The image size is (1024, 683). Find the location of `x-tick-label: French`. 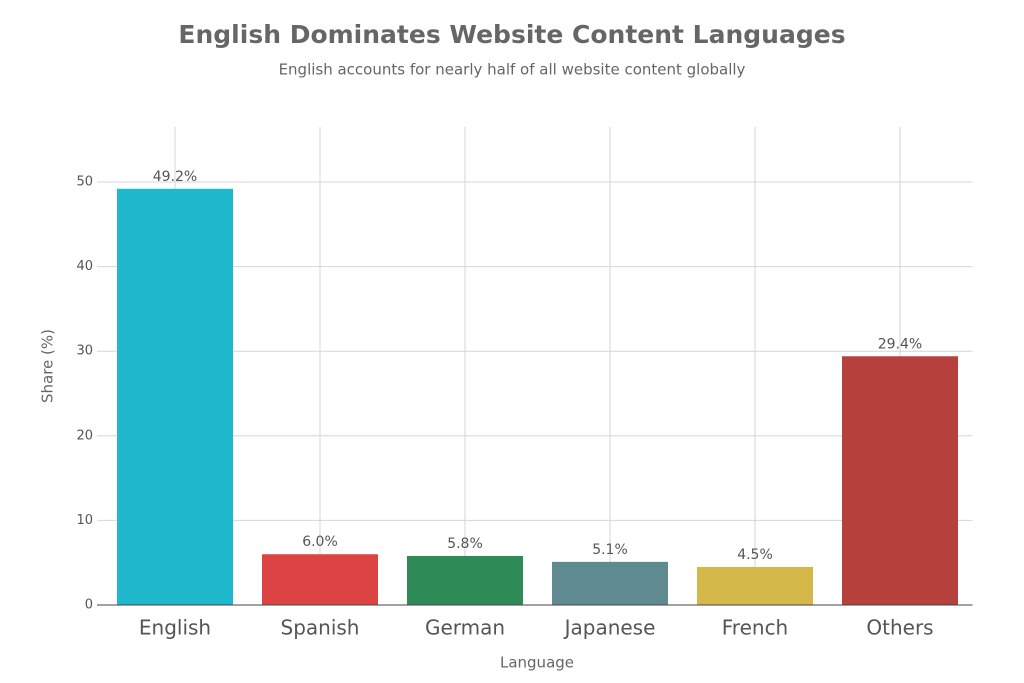

x-tick-label: French is located at coordinates (755, 628).